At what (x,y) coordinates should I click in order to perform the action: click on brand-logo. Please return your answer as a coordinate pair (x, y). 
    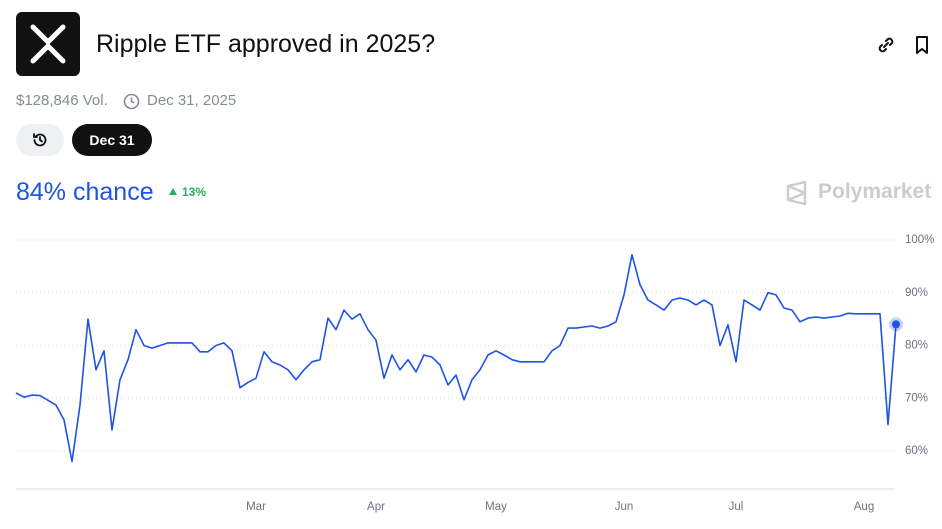
    Looking at the image, I should click on (796, 193).